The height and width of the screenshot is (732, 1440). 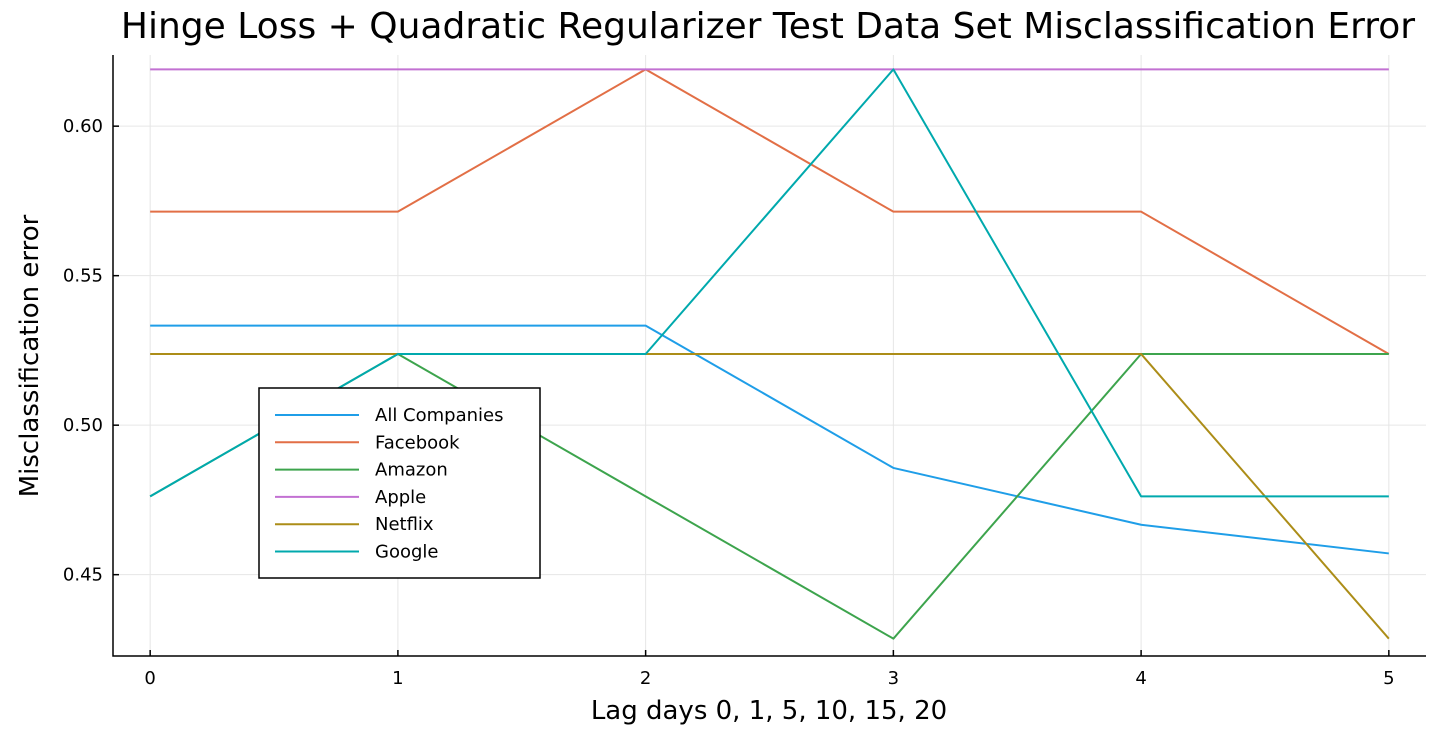 I want to click on y-tick-label: 0.55, so click(x=83, y=276).